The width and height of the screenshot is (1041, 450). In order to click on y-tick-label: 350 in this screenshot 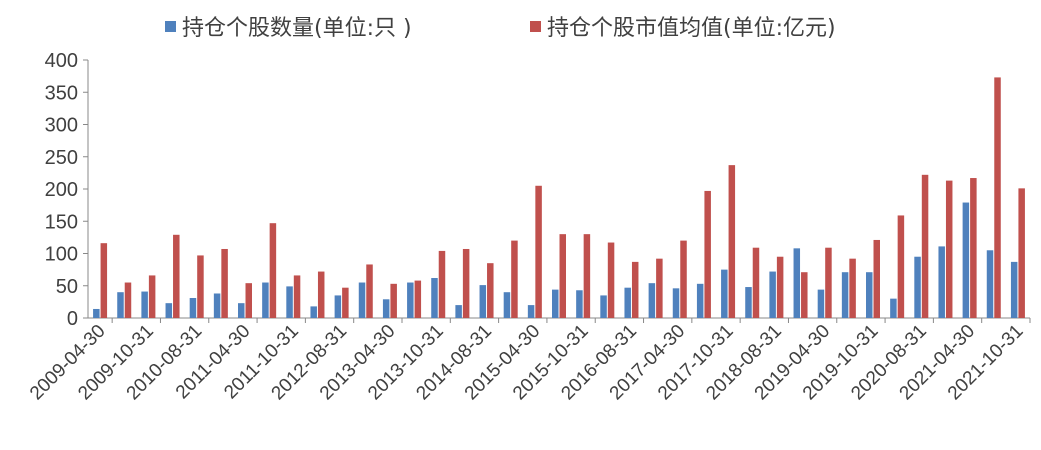, I will do `click(61, 93)`.